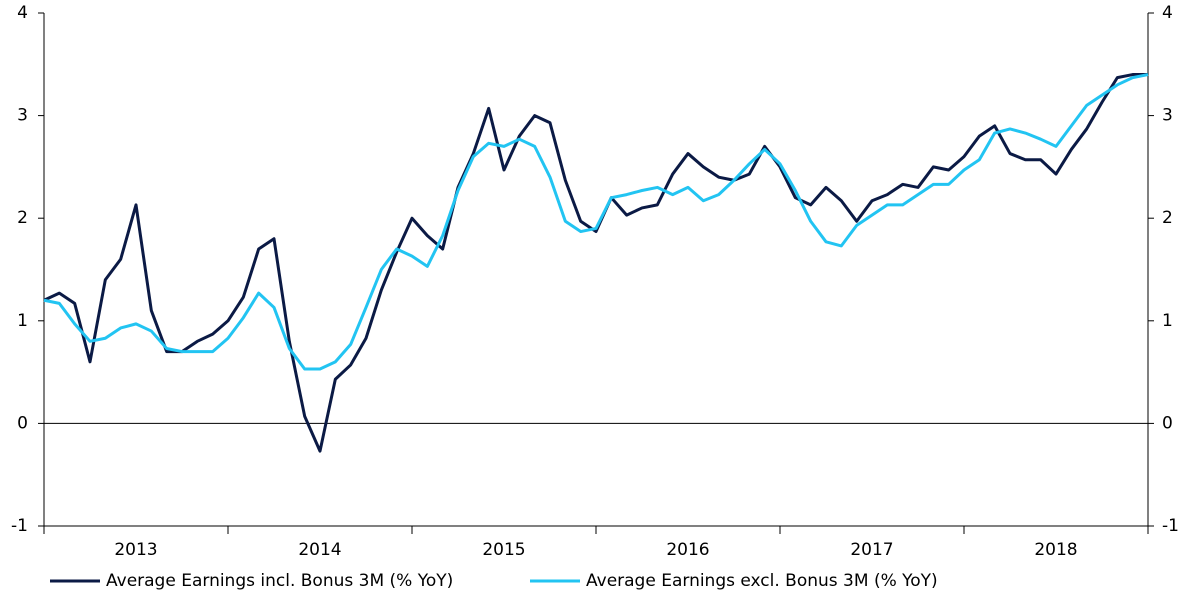  What do you see at coordinates (135, 550) in the screenshot?
I see `x-tick-label: 2013` at bounding box center [135, 550].